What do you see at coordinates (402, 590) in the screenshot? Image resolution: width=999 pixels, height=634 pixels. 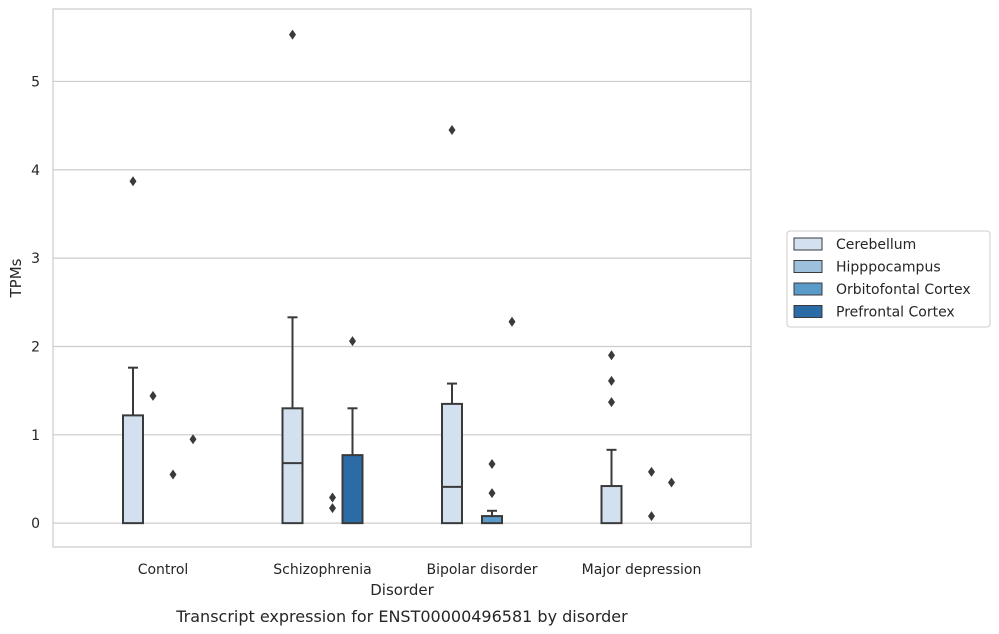 I see `x-axis-title: Disorder` at bounding box center [402, 590].